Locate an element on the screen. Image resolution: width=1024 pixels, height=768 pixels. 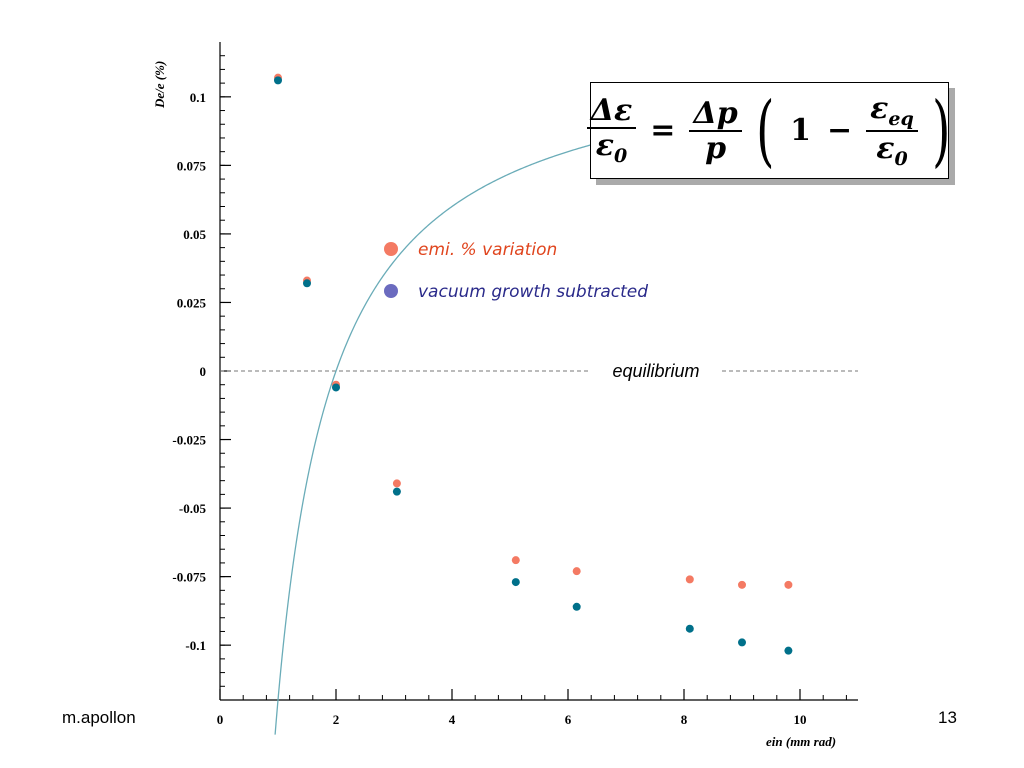
x-tick-label: 0 is located at coordinates (220, 719).